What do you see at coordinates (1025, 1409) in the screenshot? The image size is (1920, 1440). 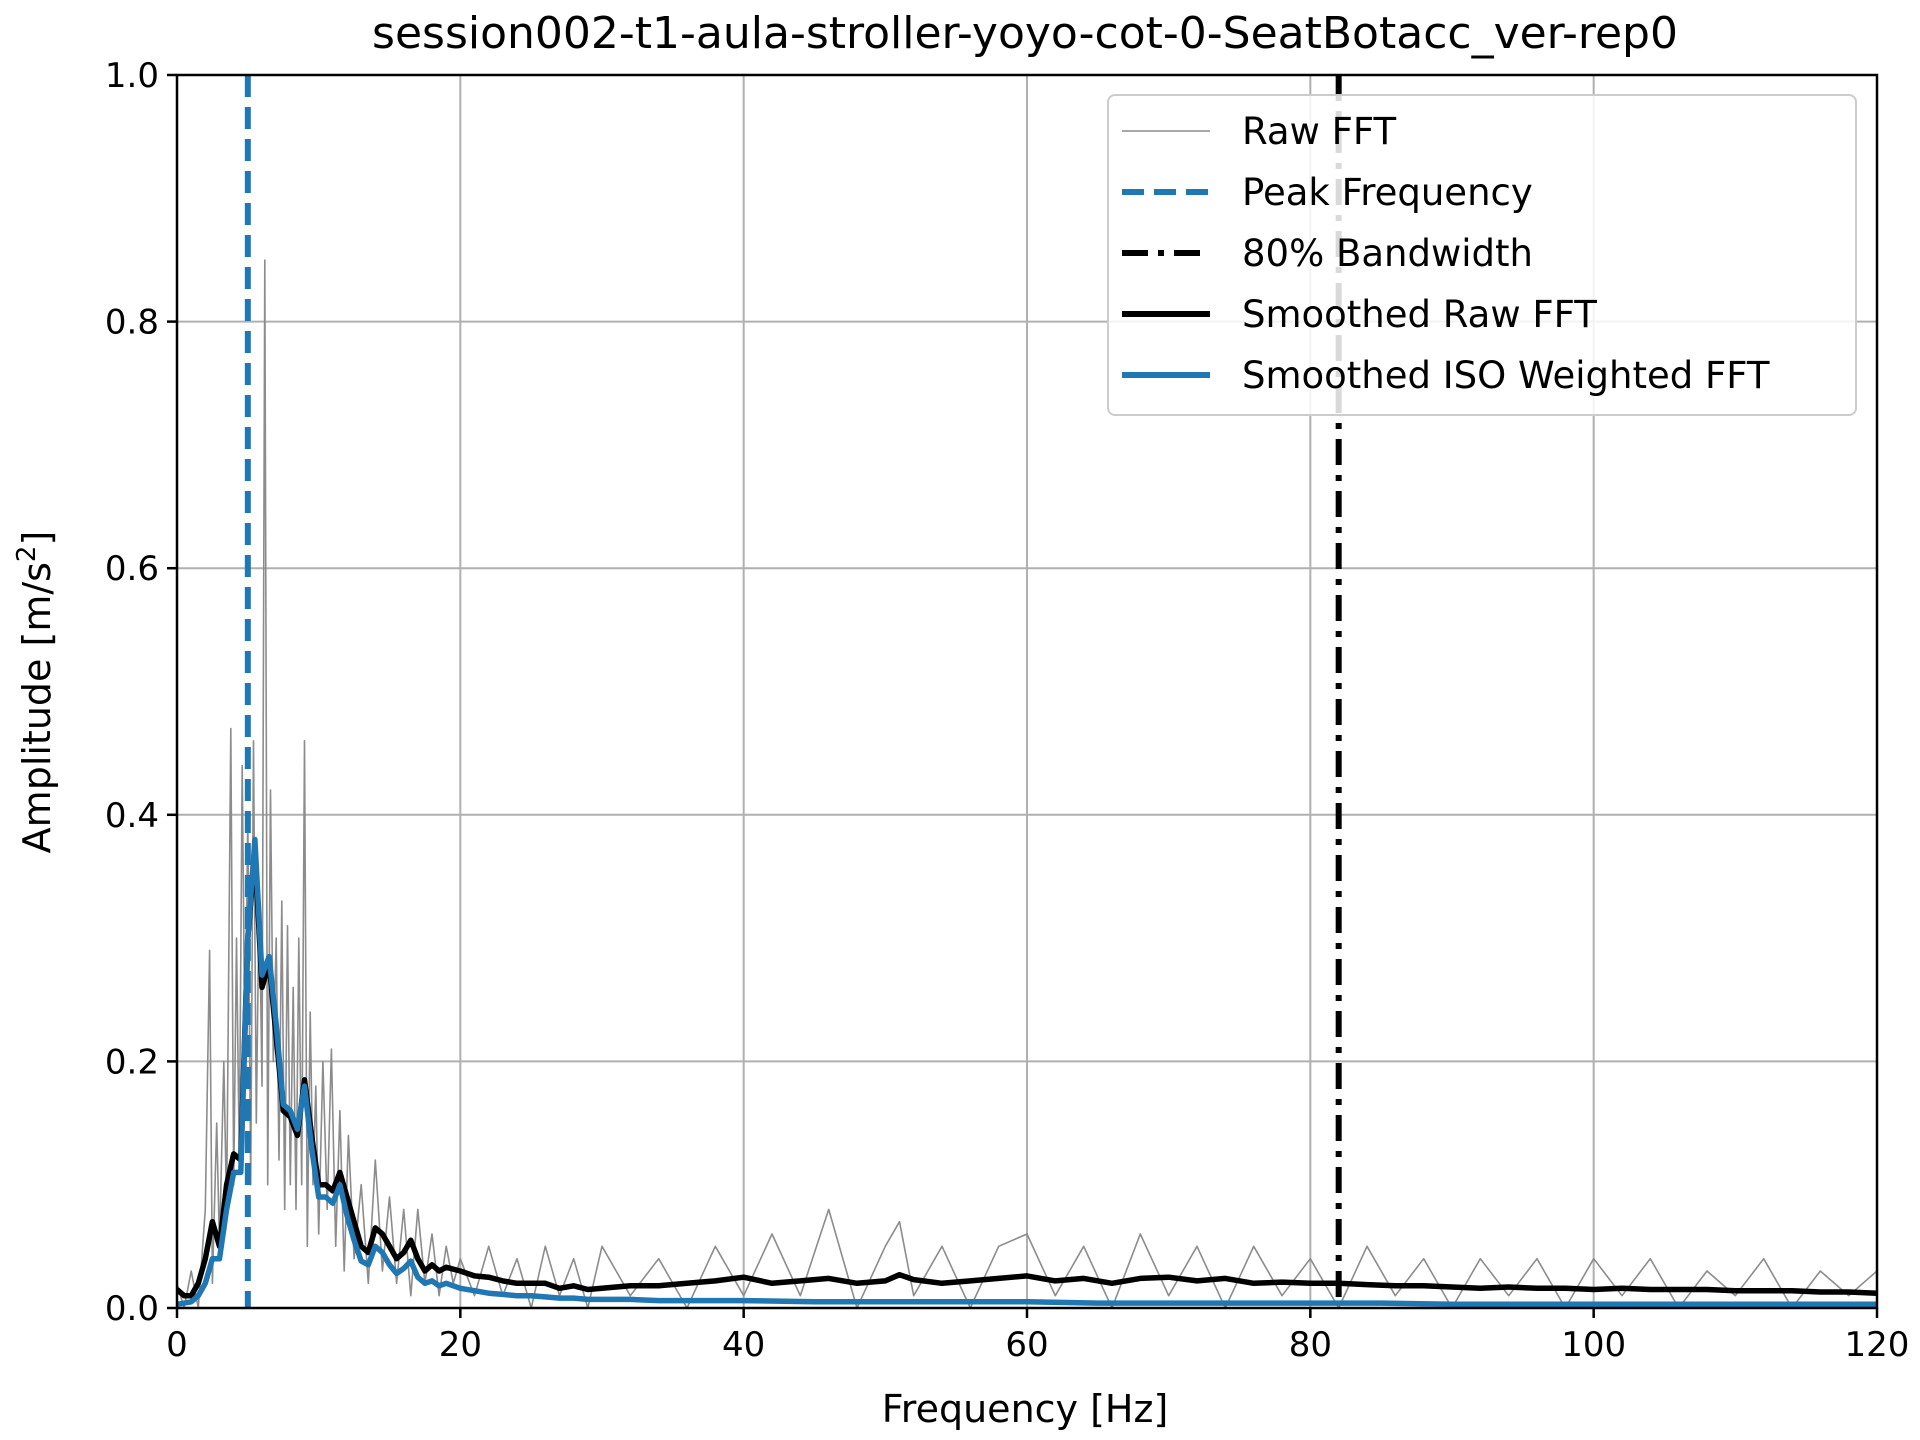 I see `x-axis-label: Frequency [Hz]` at bounding box center [1025, 1409].